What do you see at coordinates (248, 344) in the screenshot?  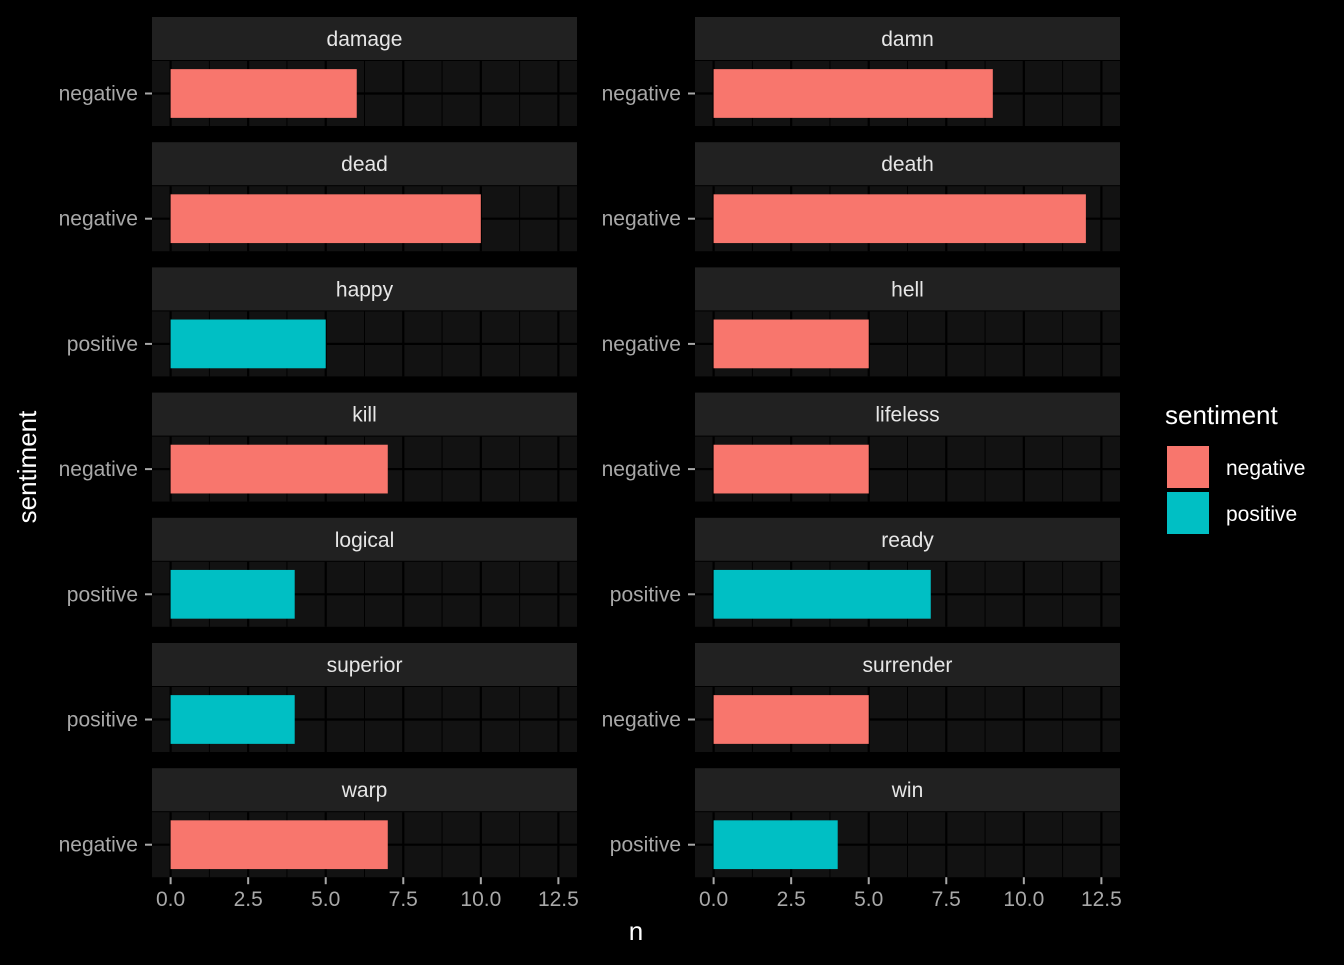 I see `bar-happy` at bounding box center [248, 344].